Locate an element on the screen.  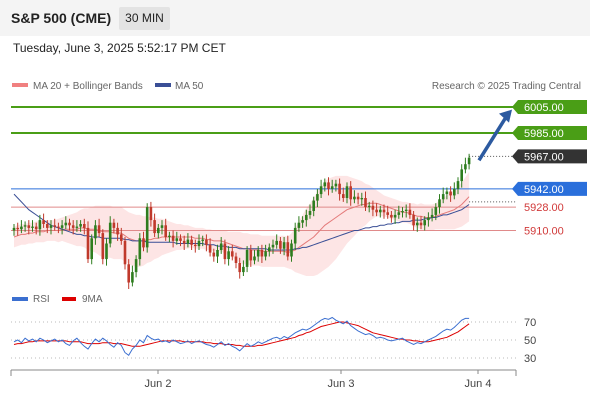
projection-arrow-shaft is located at coordinates (493, 138).